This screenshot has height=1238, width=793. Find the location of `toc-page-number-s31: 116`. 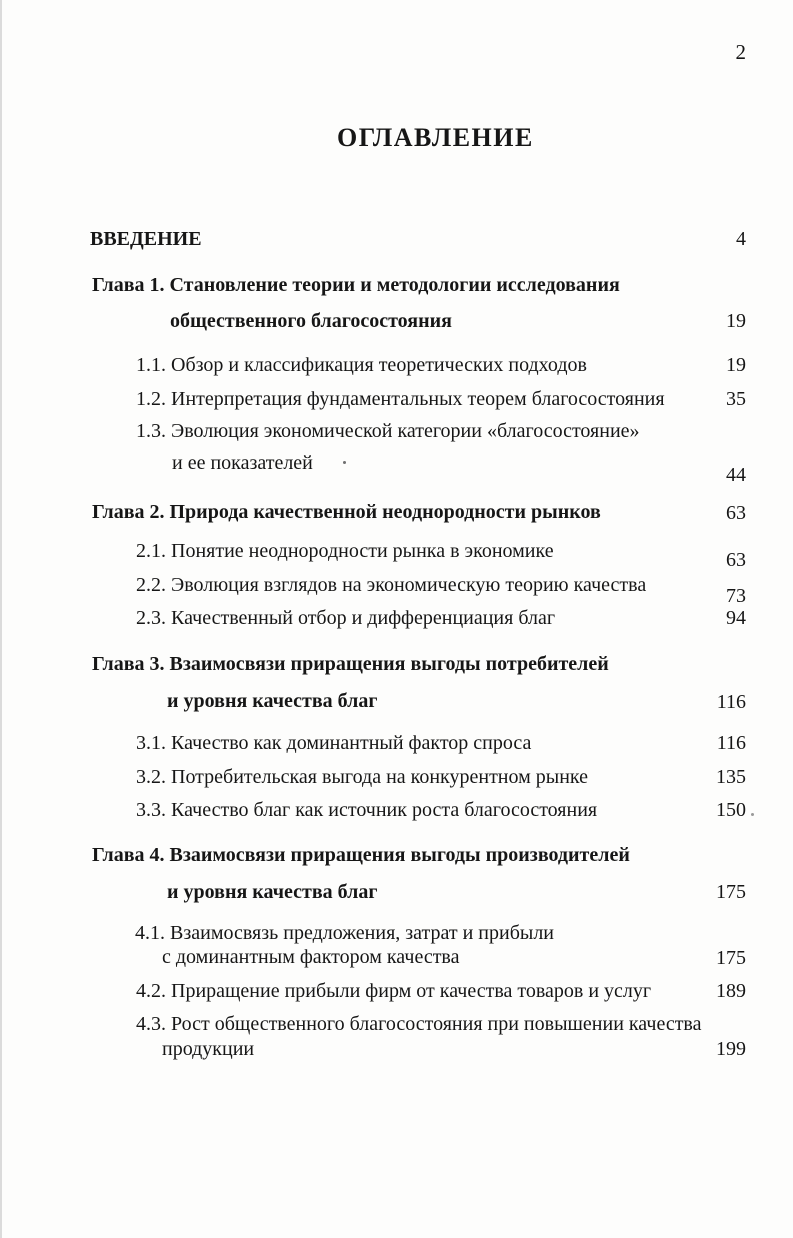

toc-page-number-s31: 116 is located at coordinates (731, 743).